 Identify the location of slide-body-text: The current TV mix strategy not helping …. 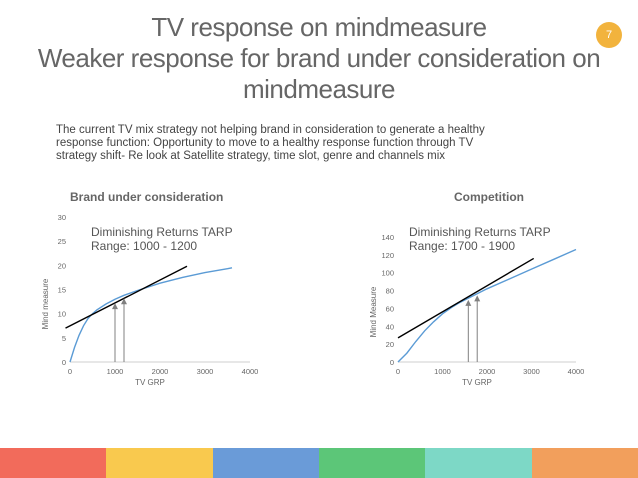
(270, 143).